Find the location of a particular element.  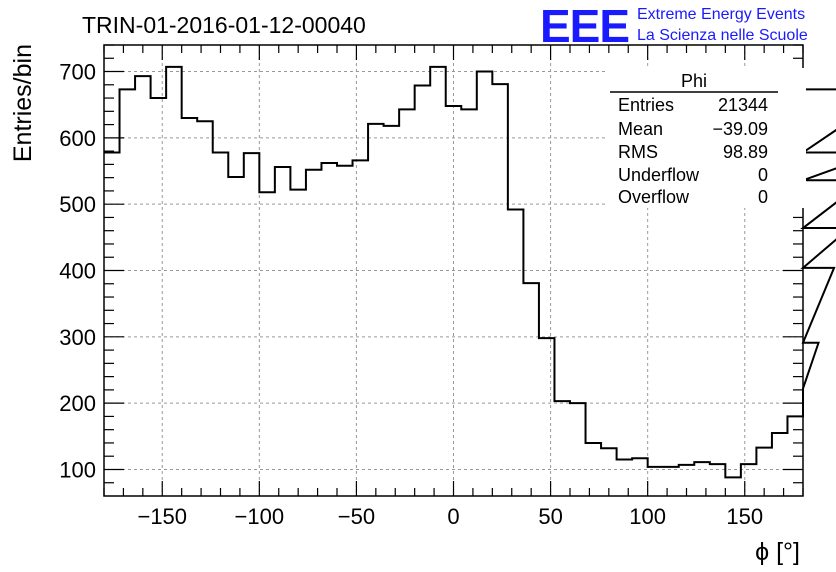

x-axis-label: ϕ [°] is located at coordinates (777, 552).